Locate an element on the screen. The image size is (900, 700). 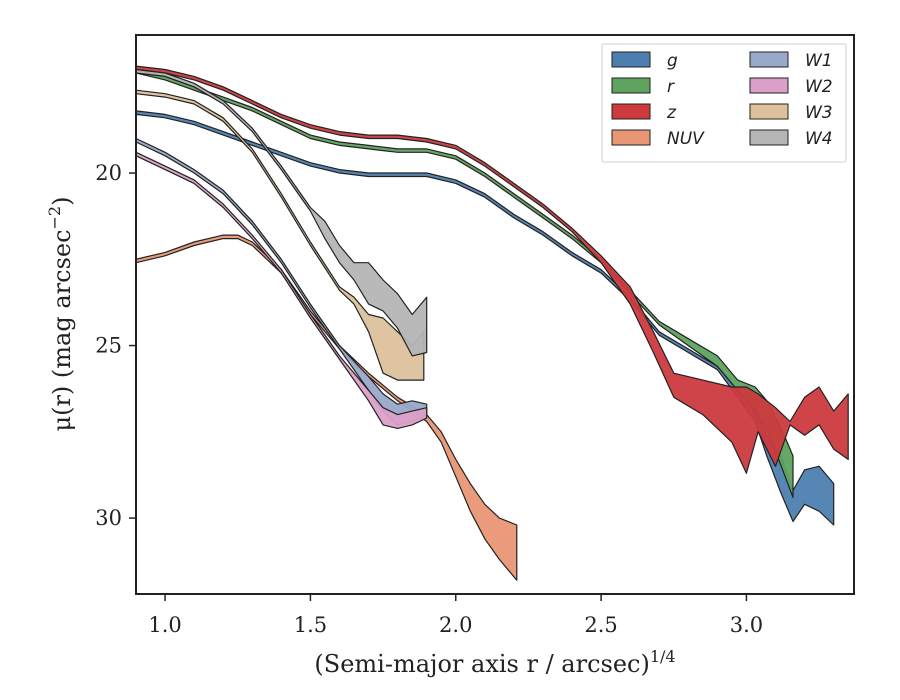
legend-swatch-r is located at coordinates (631, 85).